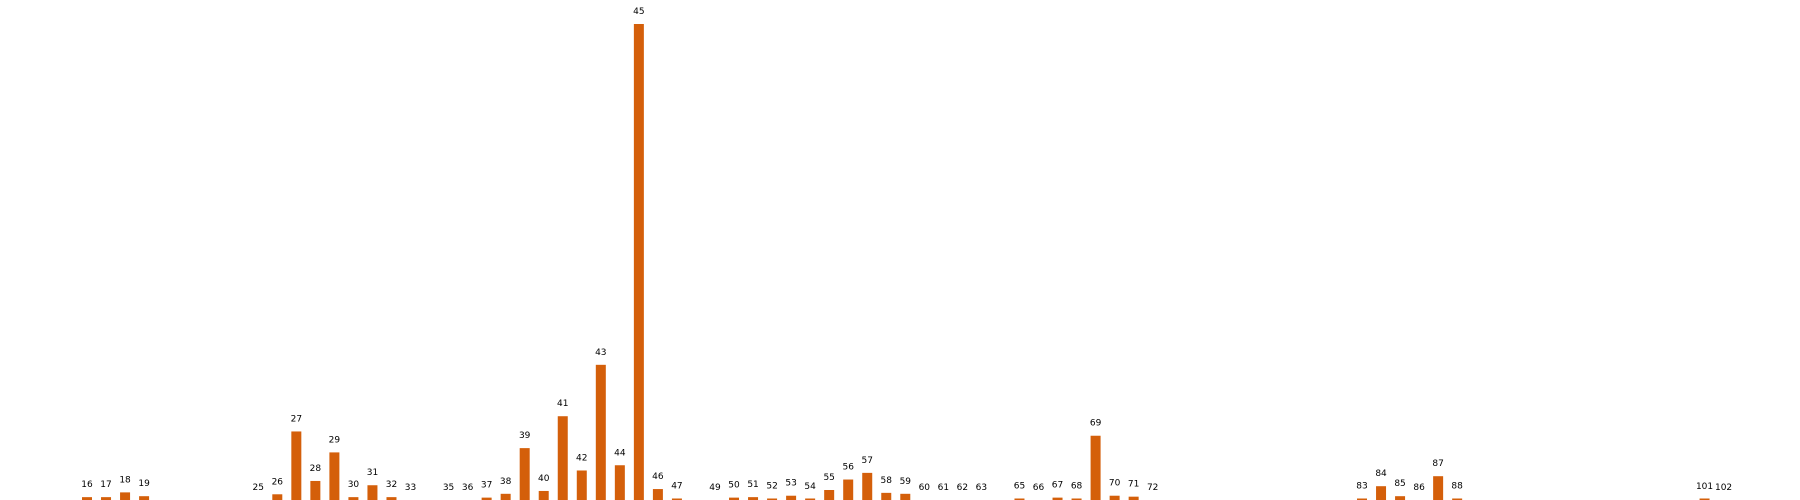 The height and width of the screenshot is (500, 1800). What do you see at coordinates (925, 488) in the screenshot?
I see `bar-label-60: 60` at bounding box center [925, 488].